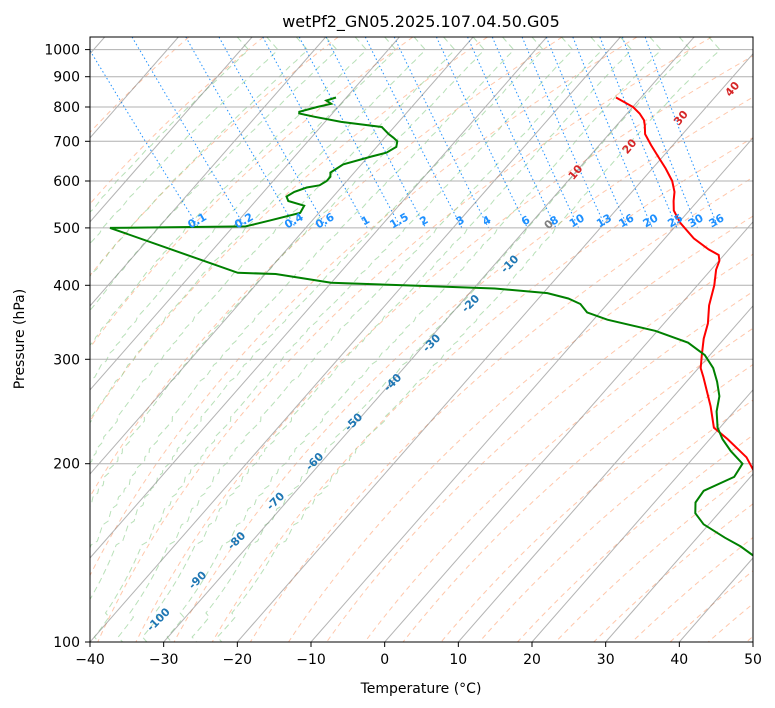  What do you see at coordinates (753, 660) in the screenshot?
I see `x-tick-label: 50` at bounding box center [753, 660].